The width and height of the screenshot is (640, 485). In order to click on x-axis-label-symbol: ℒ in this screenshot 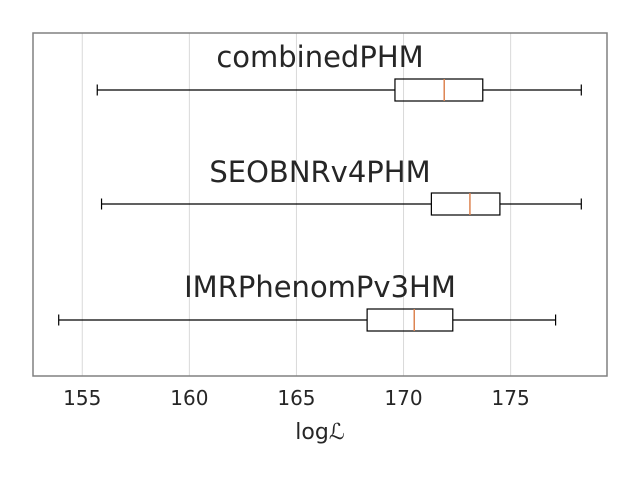, I will do `click(337, 432)`.